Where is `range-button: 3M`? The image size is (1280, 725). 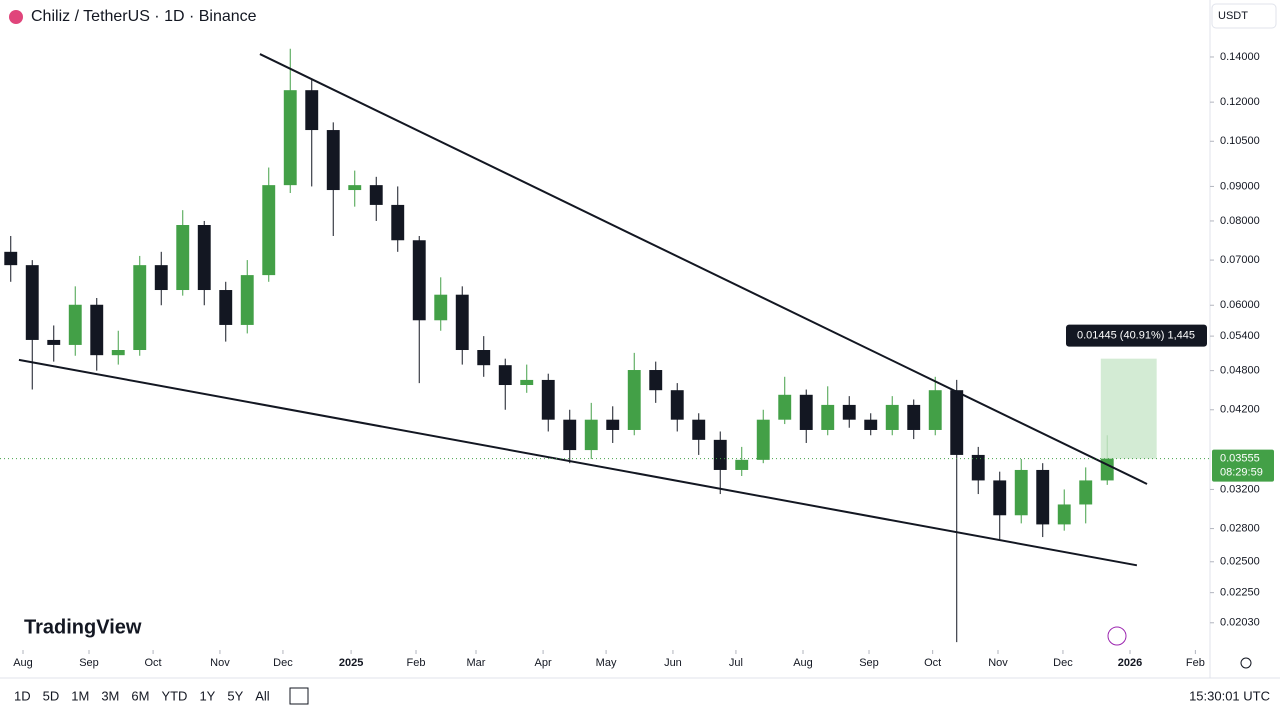 range-button: 3M is located at coordinates (110, 695).